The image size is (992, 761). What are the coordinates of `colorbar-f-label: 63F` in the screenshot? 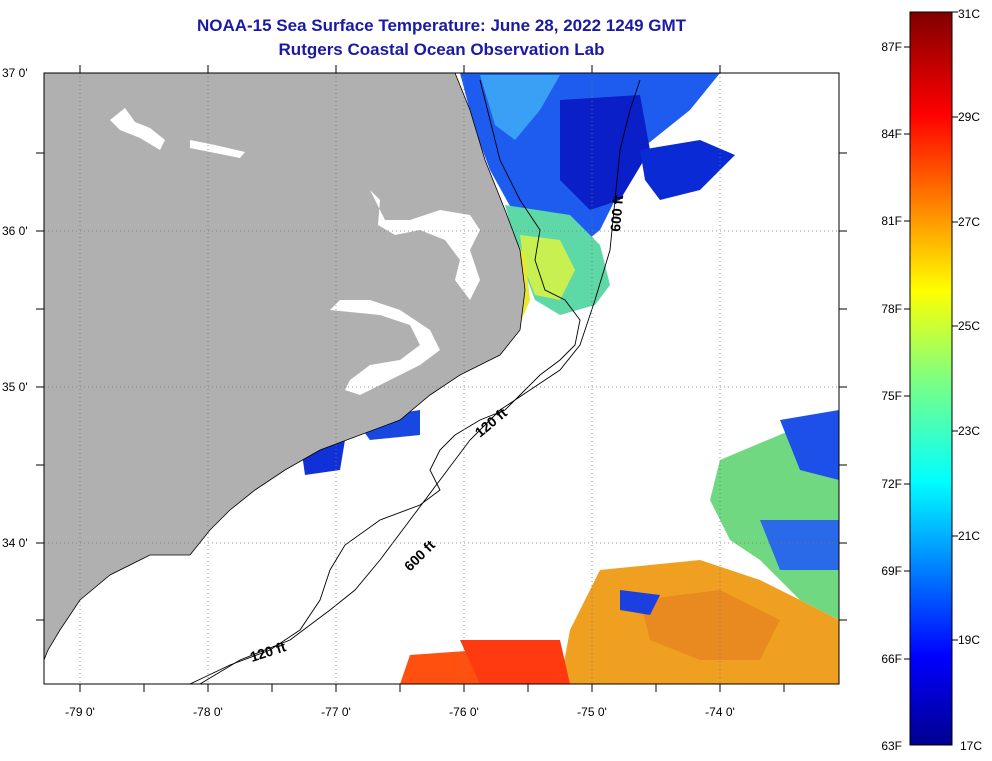 It's located at (891, 746).